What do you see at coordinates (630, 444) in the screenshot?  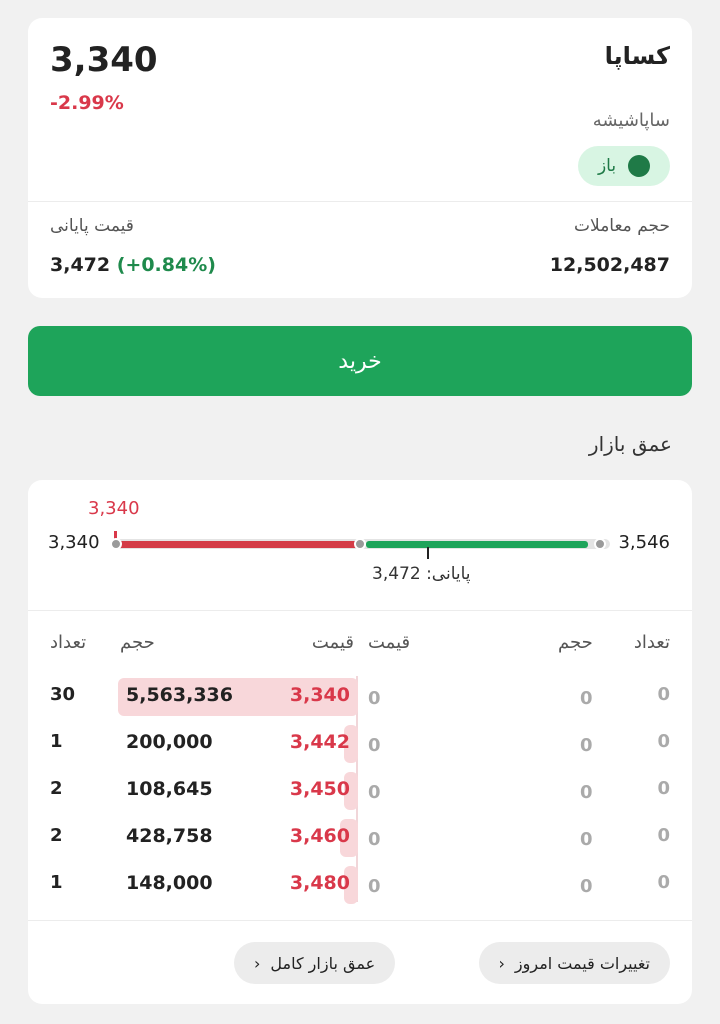 I see `market-depth-title: عمق بازار` at bounding box center [630, 444].